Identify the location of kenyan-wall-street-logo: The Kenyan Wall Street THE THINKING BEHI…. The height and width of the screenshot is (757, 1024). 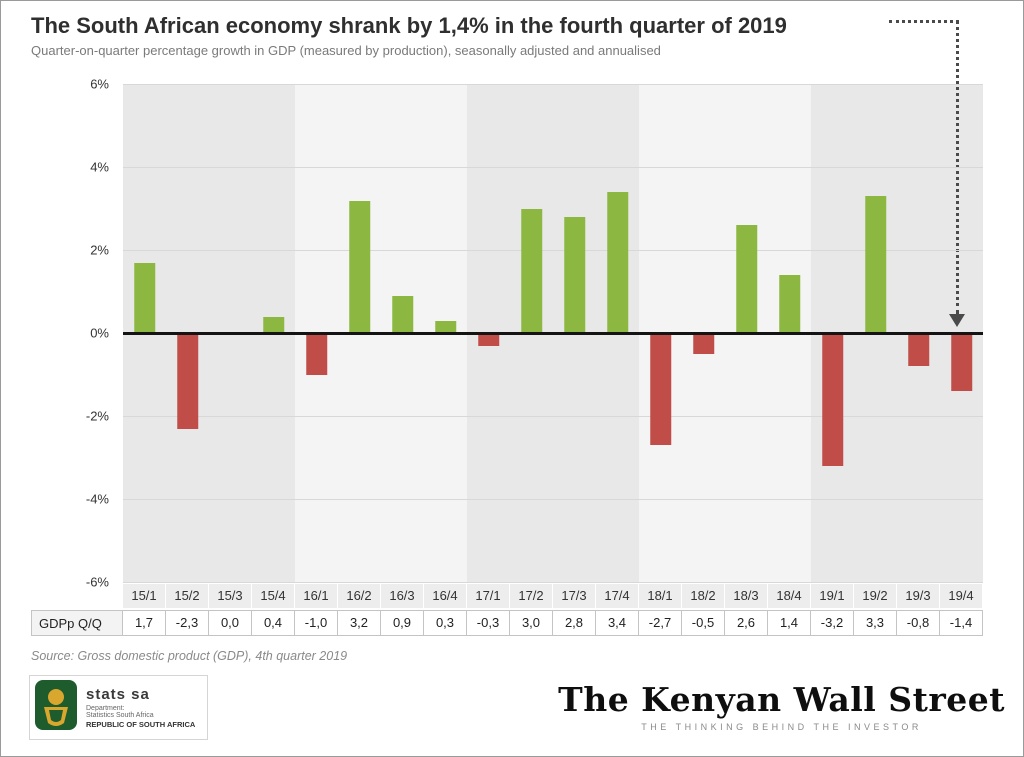
(781, 707).